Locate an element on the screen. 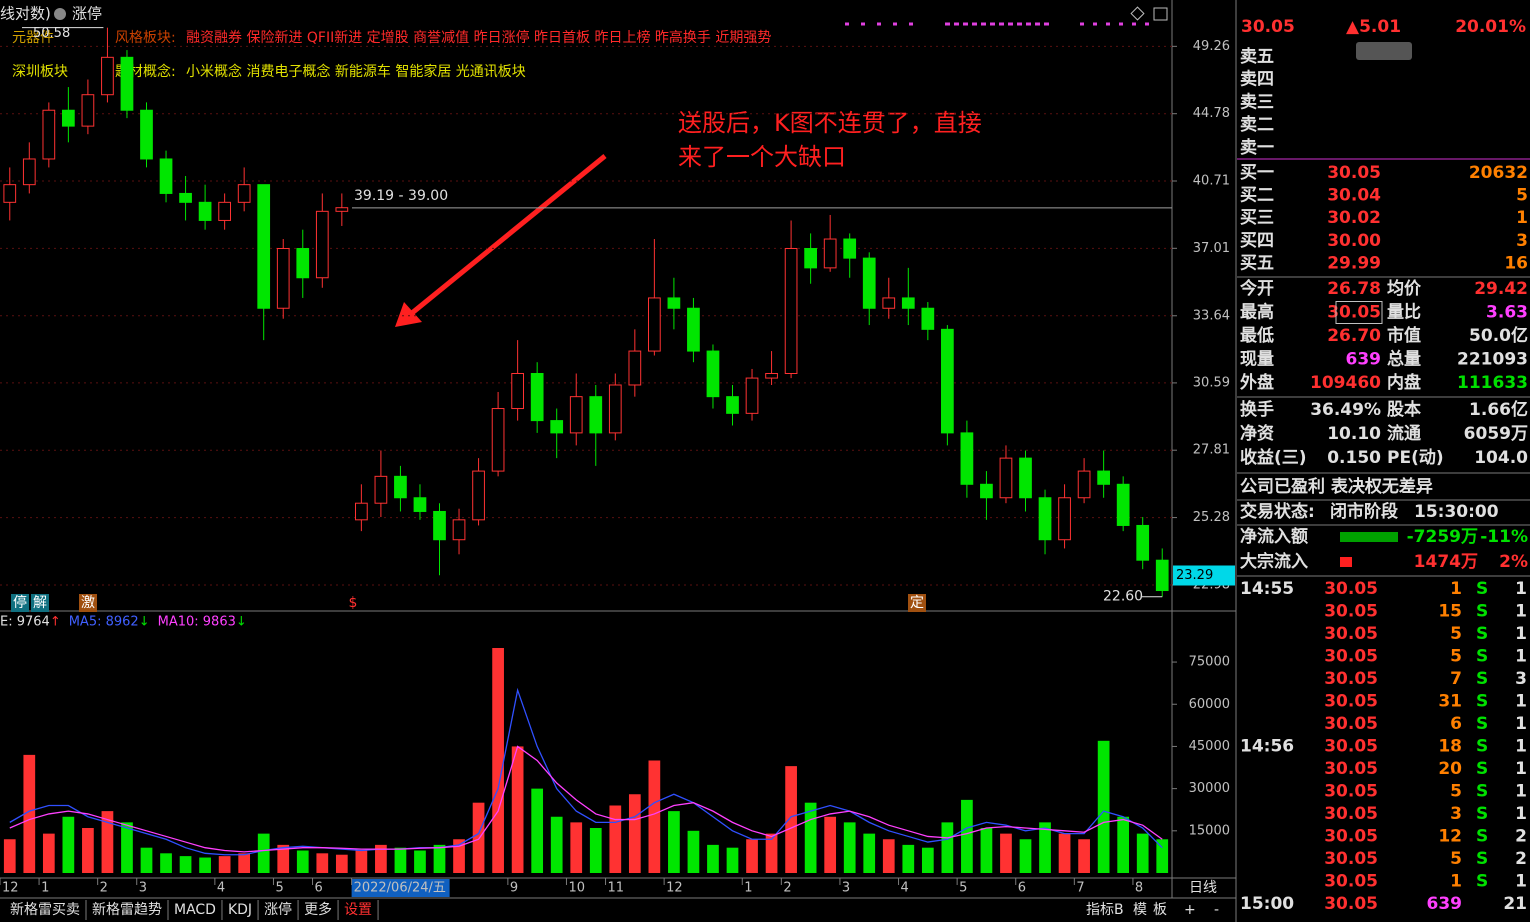 This screenshot has height=922, width=1530. annotation-arrowhead is located at coordinates (408, 314).